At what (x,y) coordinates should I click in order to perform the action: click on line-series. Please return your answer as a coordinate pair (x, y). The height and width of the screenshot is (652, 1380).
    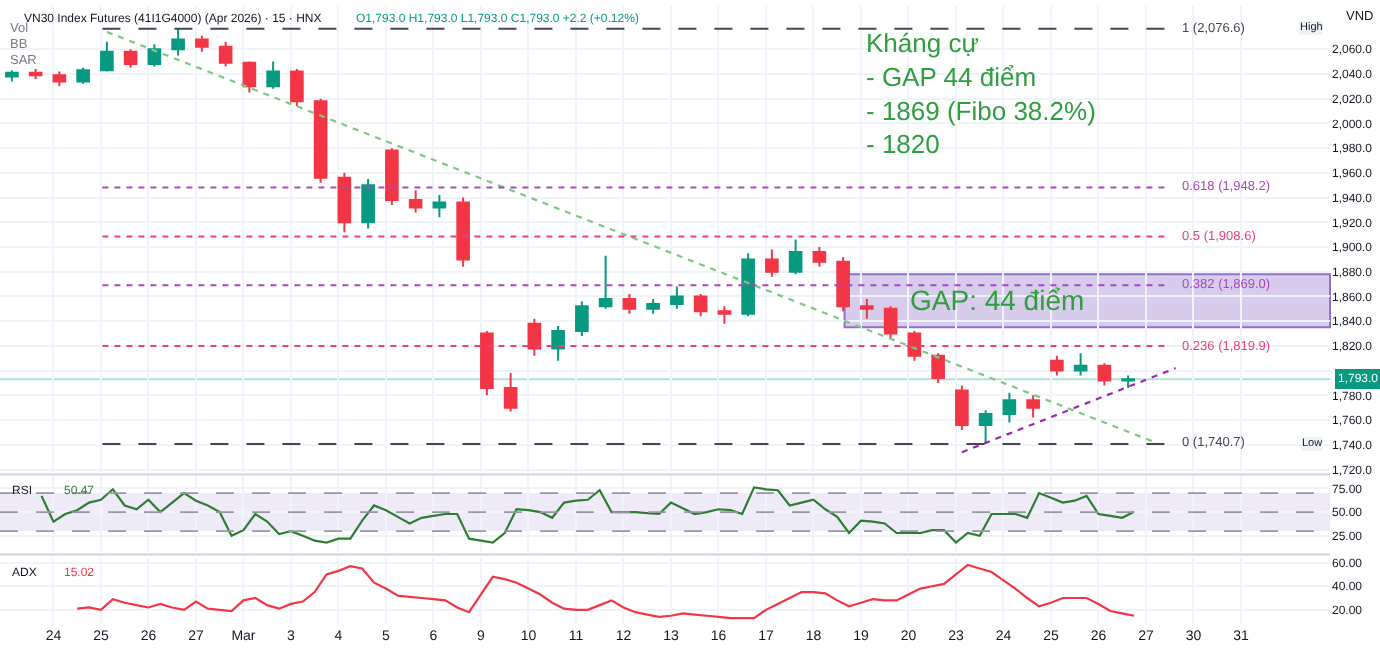
    Looking at the image, I should click on (588, 515).